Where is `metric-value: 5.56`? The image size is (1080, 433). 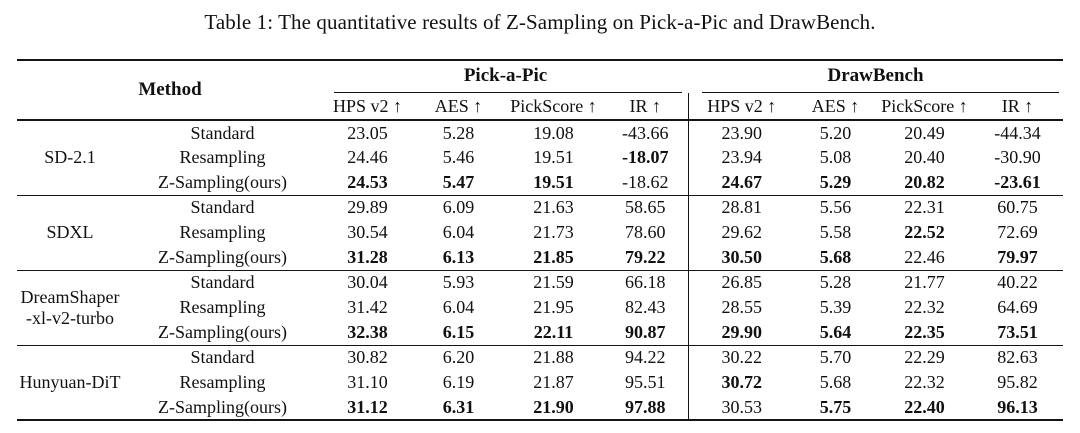 metric-value: 5.56 is located at coordinates (835, 207).